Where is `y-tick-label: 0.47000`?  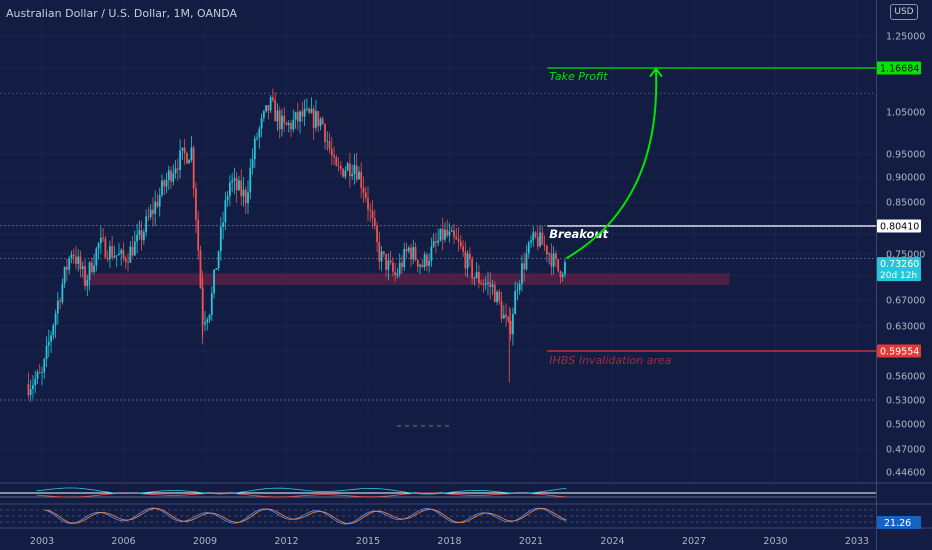
y-tick-label: 0.47000 is located at coordinates (905, 450).